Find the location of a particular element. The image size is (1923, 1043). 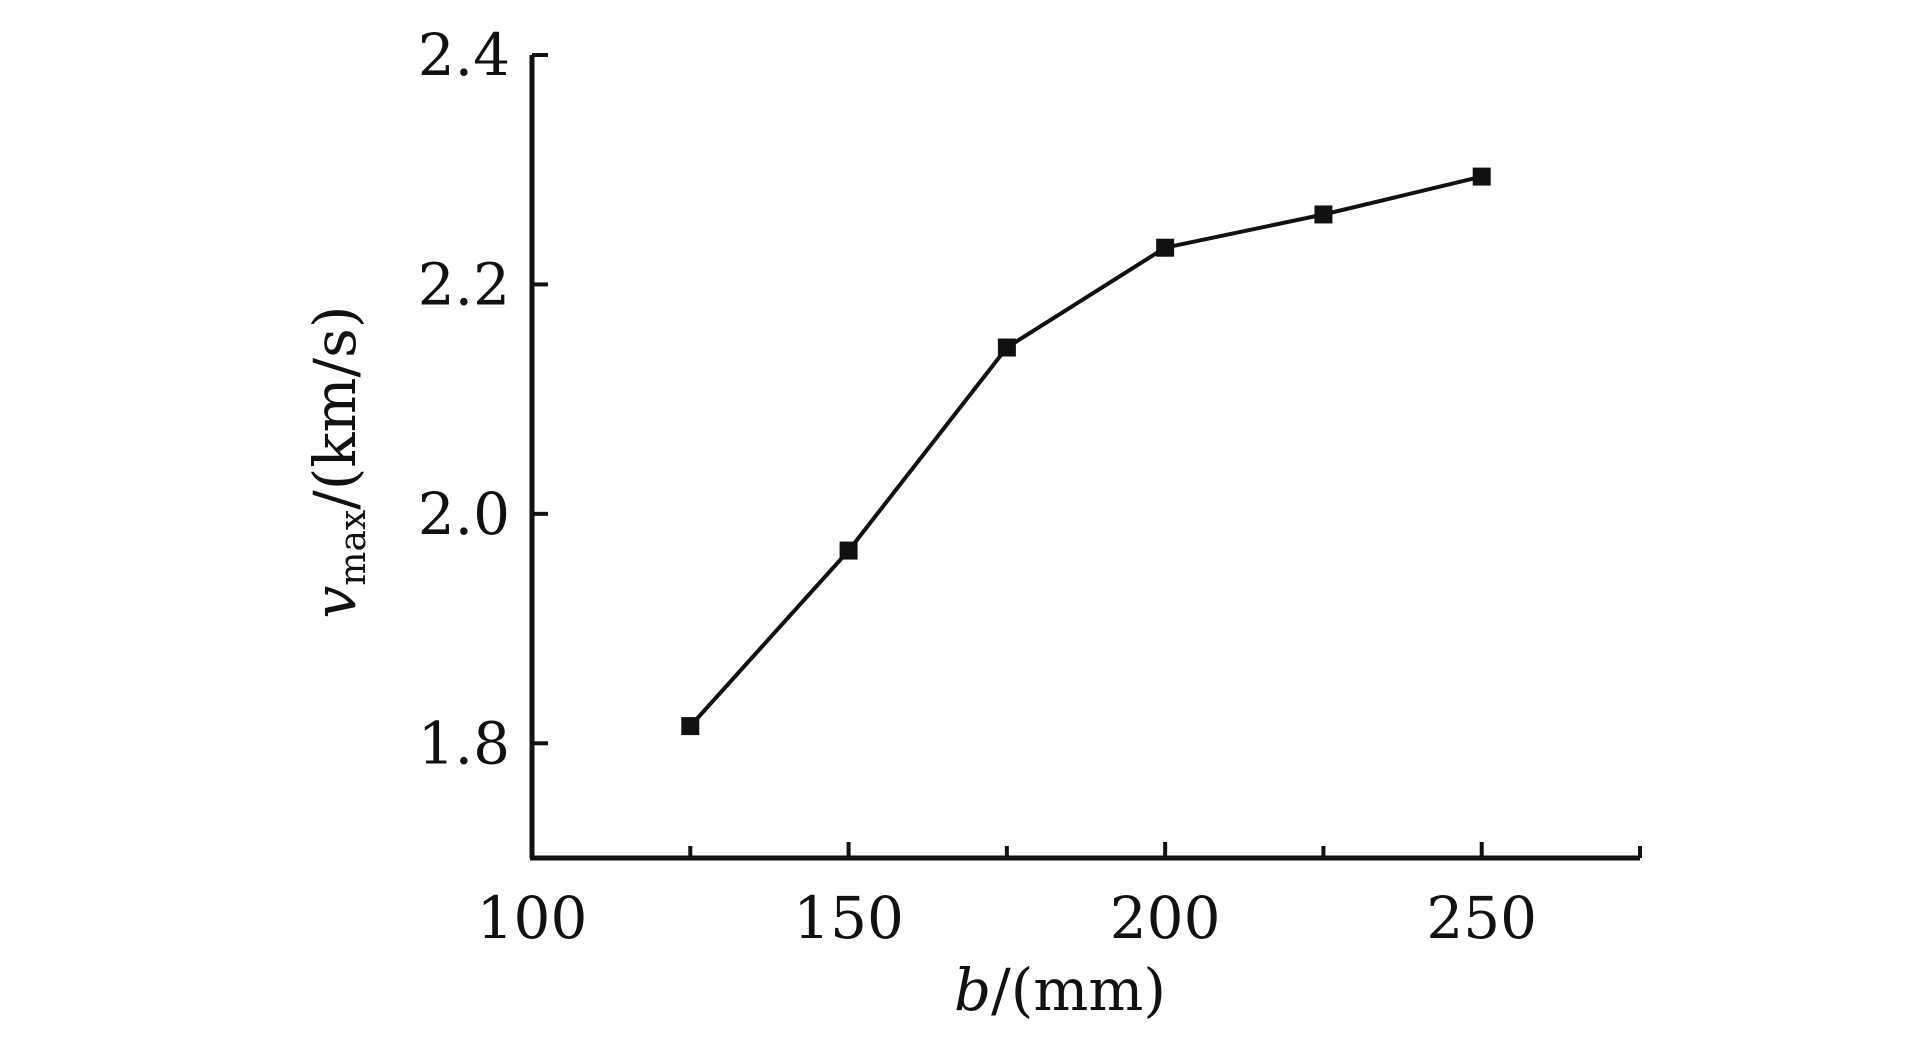

x-tick-label: 150 is located at coordinates (848, 918).